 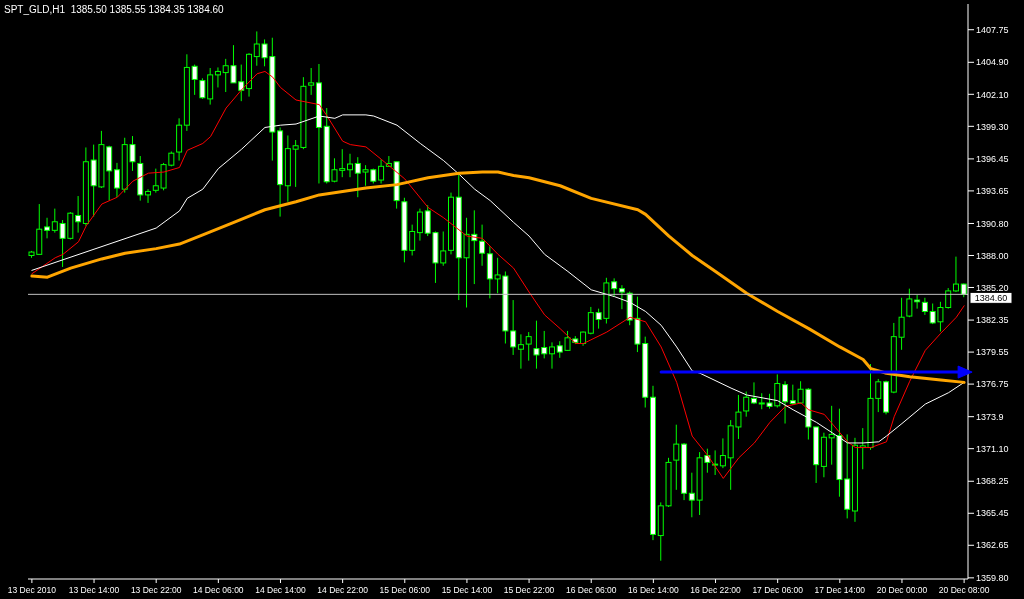 What do you see at coordinates (992, 448) in the screenshot?
I see `y-tick-label: 1371.10` at bounding box center [992, 448].